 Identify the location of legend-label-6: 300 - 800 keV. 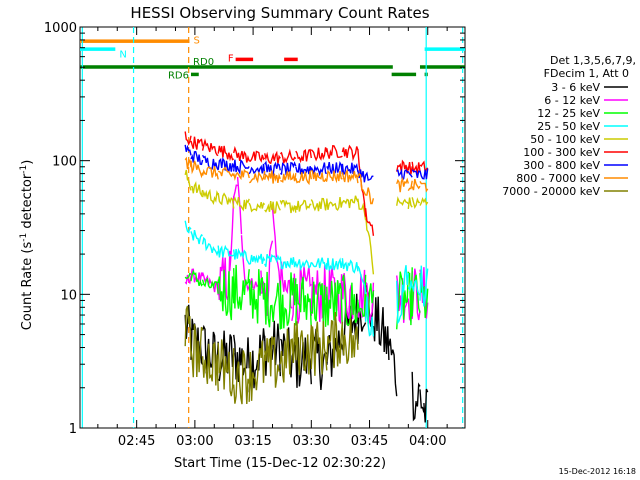
(561, 165).